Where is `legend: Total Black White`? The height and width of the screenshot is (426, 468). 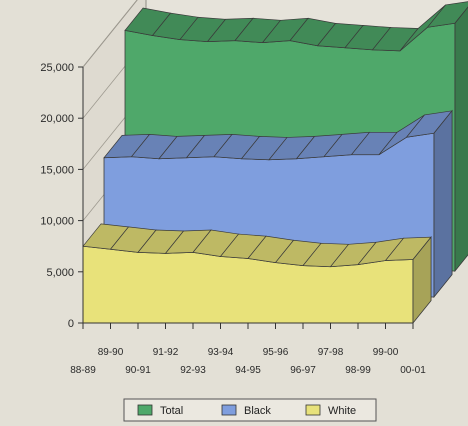 legend: Total Black White is located at coordinates (250, 410).